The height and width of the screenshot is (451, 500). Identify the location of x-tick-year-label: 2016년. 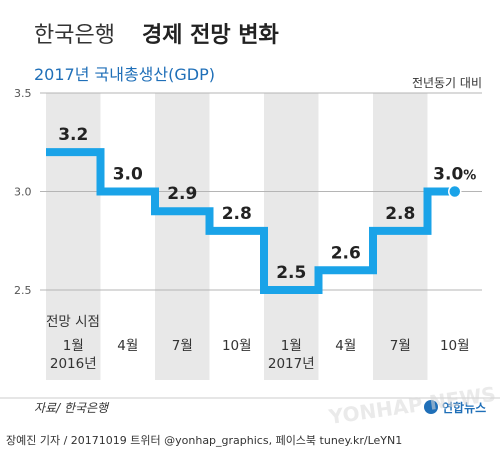
(73, 364).